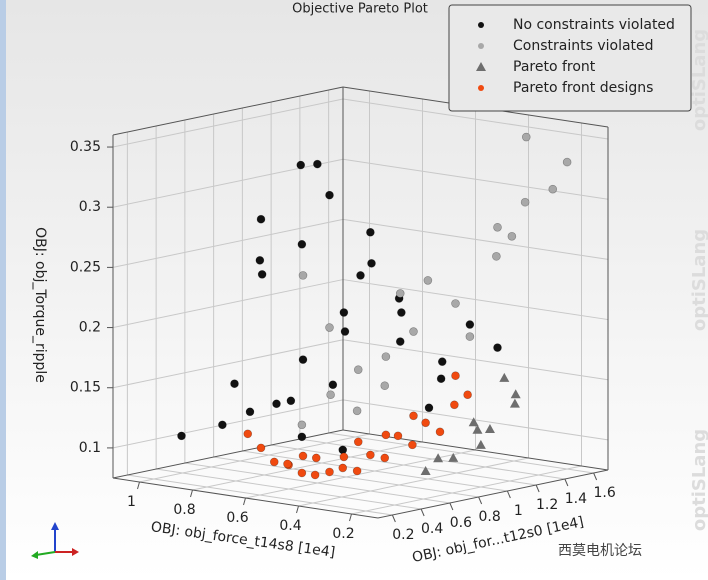  I want to click on z-tick-label: 0.35, so click(85, 147).